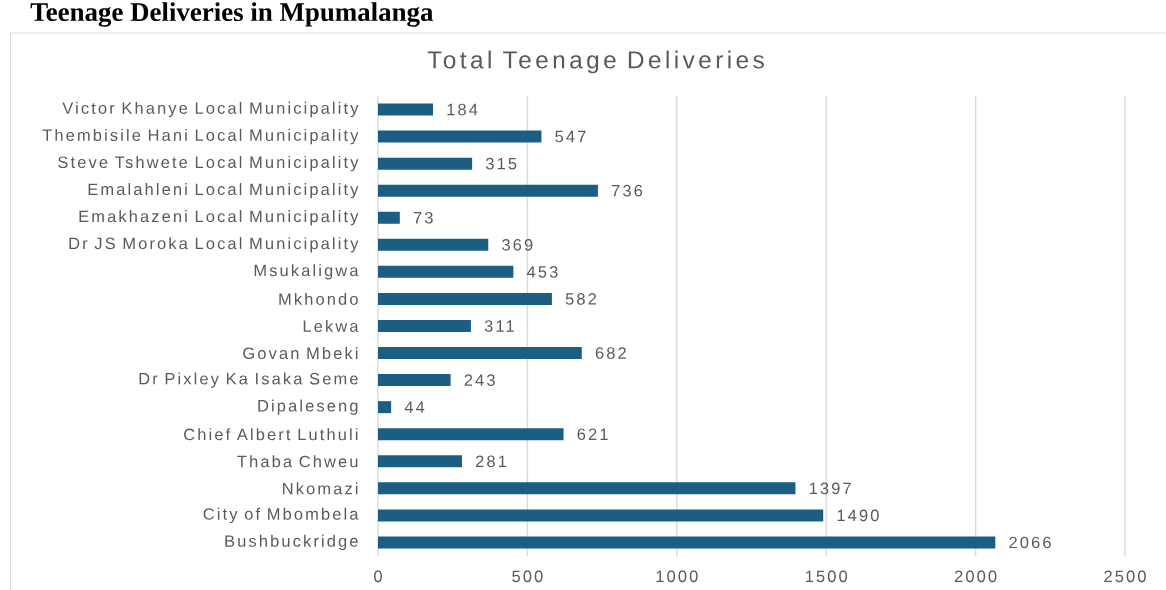 This screenshot has width=1166, height=590. Describe the element at coordinates (527, 576) in the screenshot. I see `x-tick-label: 500` at that location.